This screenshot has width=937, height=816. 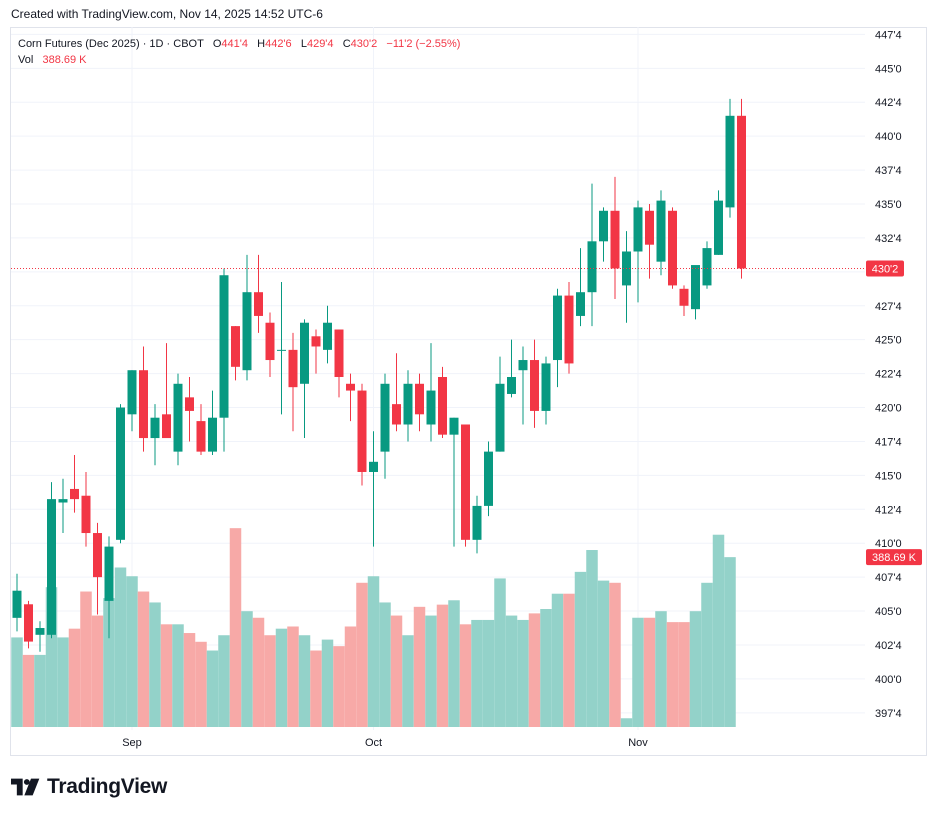 I want to click on last-volume-label: 388.69 K, so click(x=894, y=558).